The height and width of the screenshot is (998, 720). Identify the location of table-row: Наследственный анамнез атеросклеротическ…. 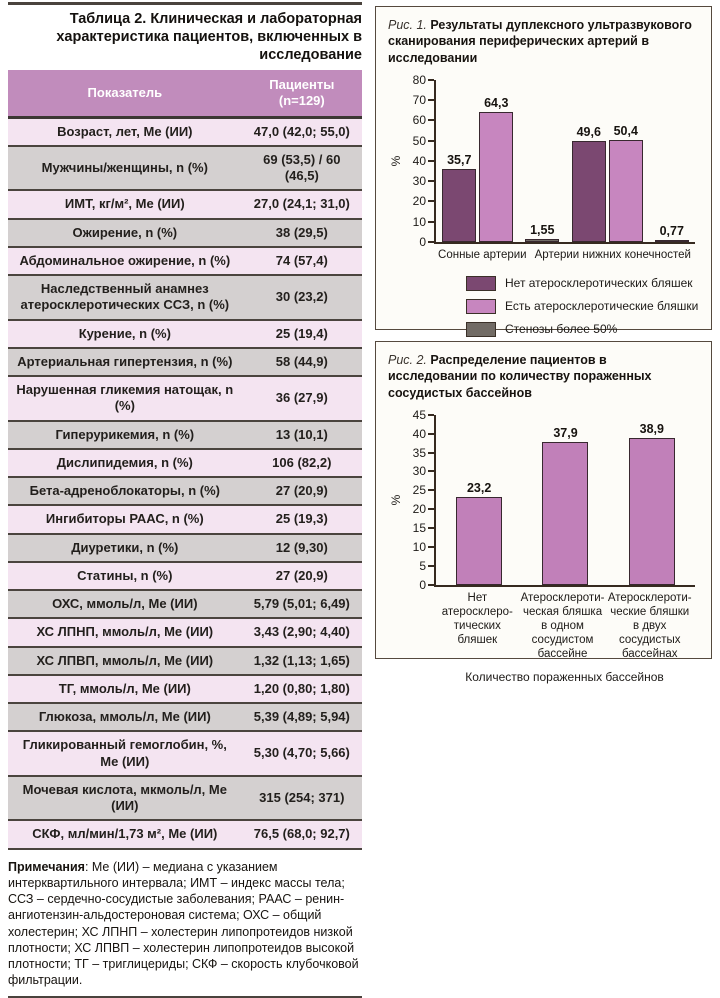
(185, 298).